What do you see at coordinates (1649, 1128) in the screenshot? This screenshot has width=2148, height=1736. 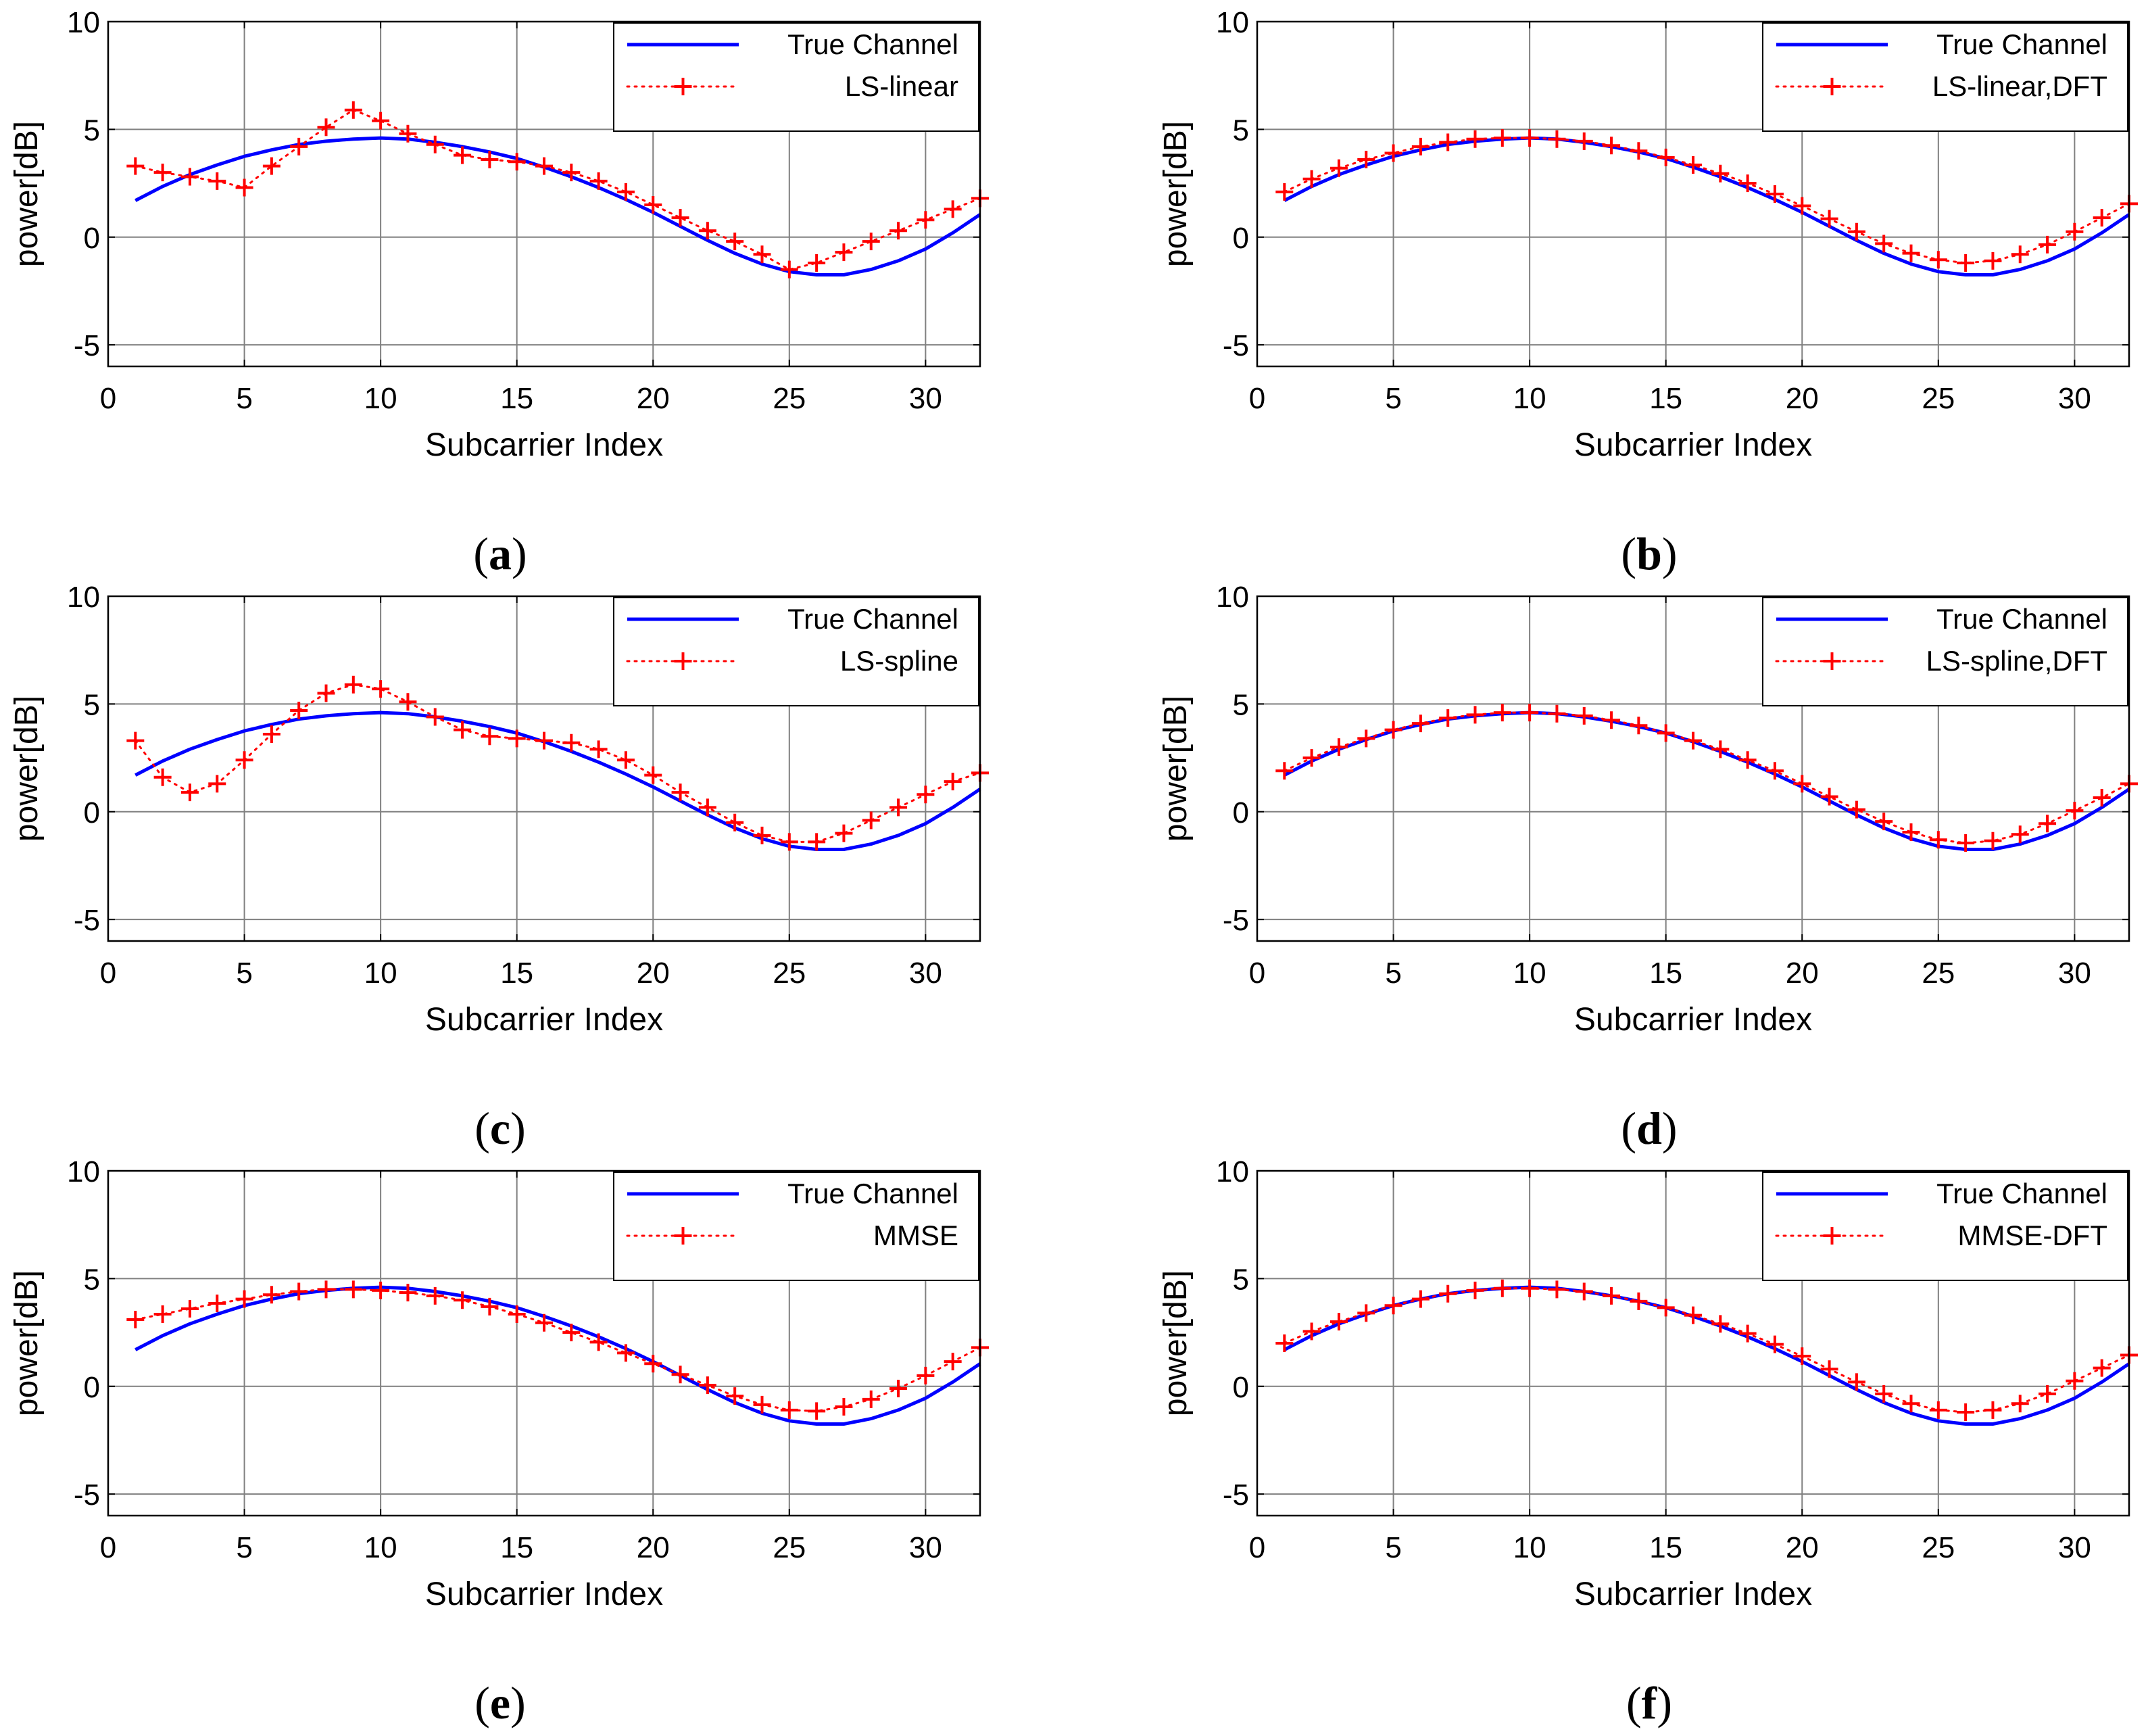 I see `panel-caption: (d)` at bounding box center [1649, 1128].